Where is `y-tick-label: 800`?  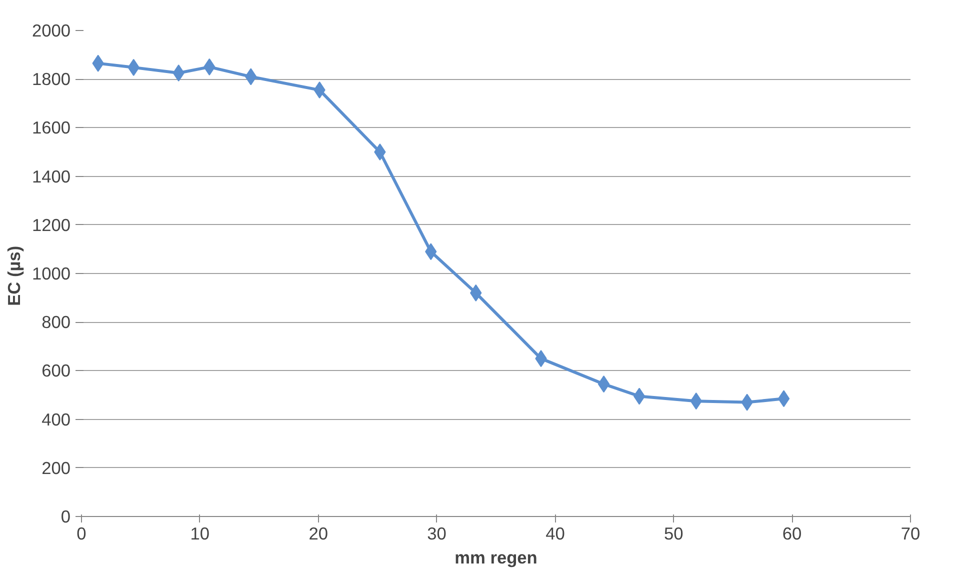 y-tick-label: 800 is located at coordinates (56, 322).